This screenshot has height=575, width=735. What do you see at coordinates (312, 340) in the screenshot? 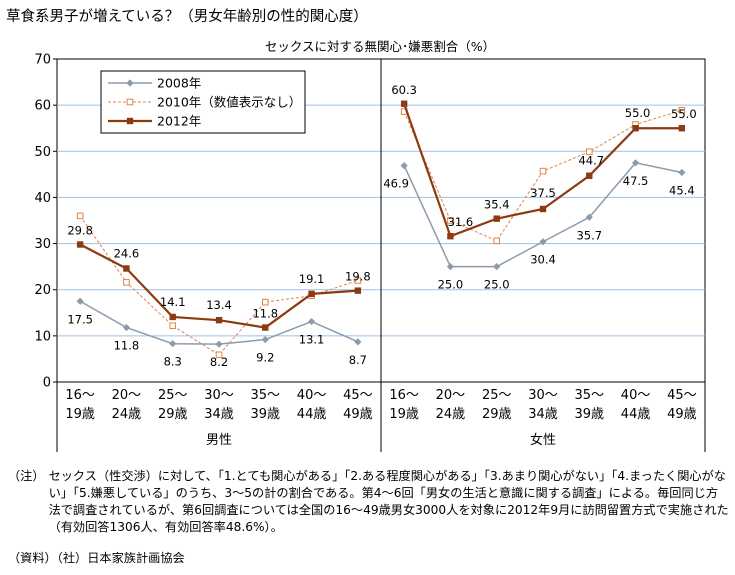
I see `data-label: 13.1` at bounding box center [312, 340].